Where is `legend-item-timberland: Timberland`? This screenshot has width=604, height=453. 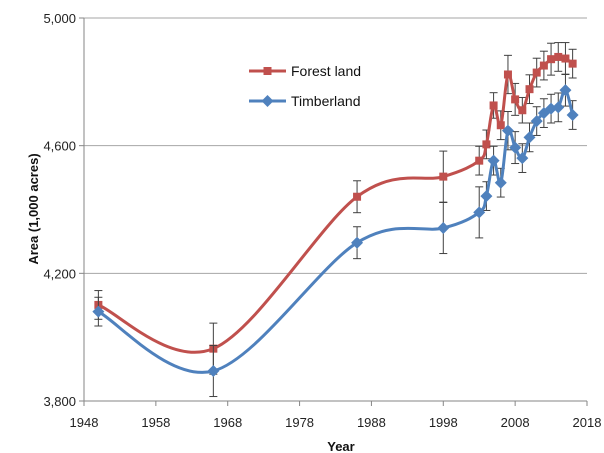
legend-item-timberland: Timberland is located at coordinates (305, 101).